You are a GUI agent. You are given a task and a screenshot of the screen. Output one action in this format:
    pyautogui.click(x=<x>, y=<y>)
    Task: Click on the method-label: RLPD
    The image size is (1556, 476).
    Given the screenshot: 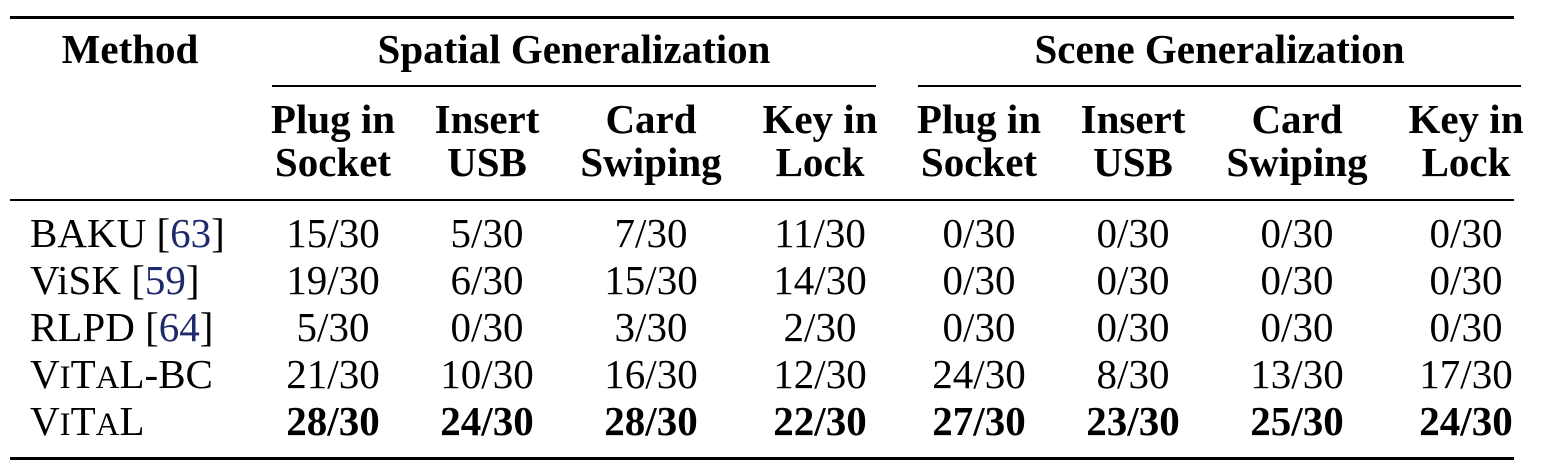 What is the action you would take?
    pyautogui.click(x=82, y=327)
    